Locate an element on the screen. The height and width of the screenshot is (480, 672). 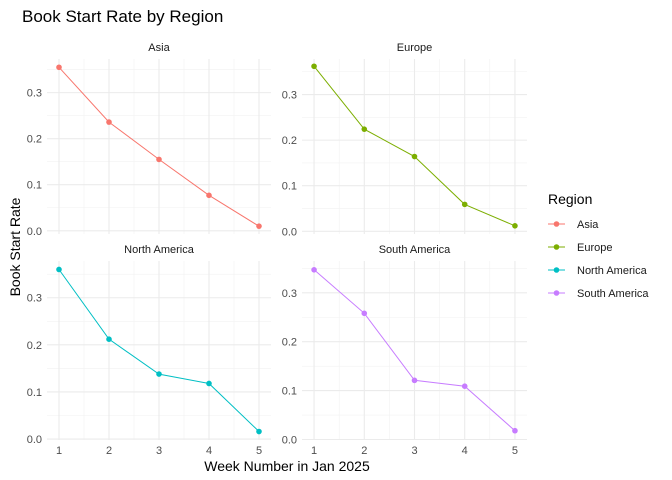
facet-europe: Europe 0.0 0.1 0.2 0.3 is located at coordinates (404, 140).